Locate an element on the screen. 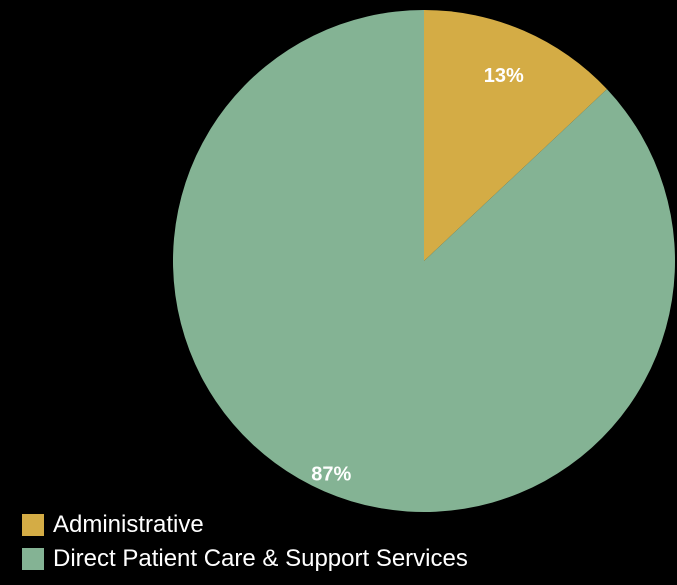  legend-item-direct-patient-care: Direct Patient Care & Support Services is located at coordinates (245, 559).